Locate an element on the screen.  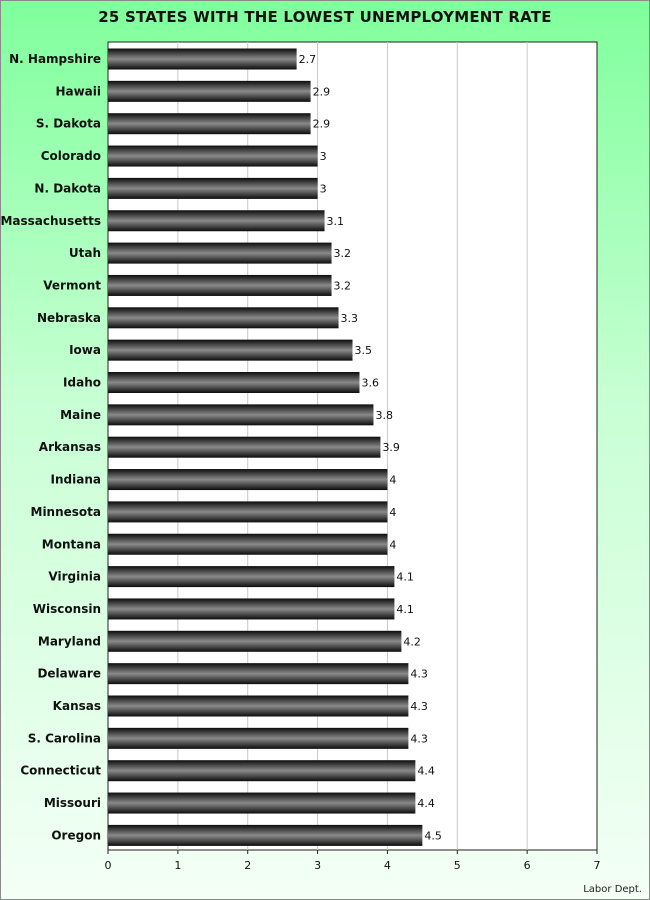
category-label: Wisconsin is located at coordinates (67, 609).